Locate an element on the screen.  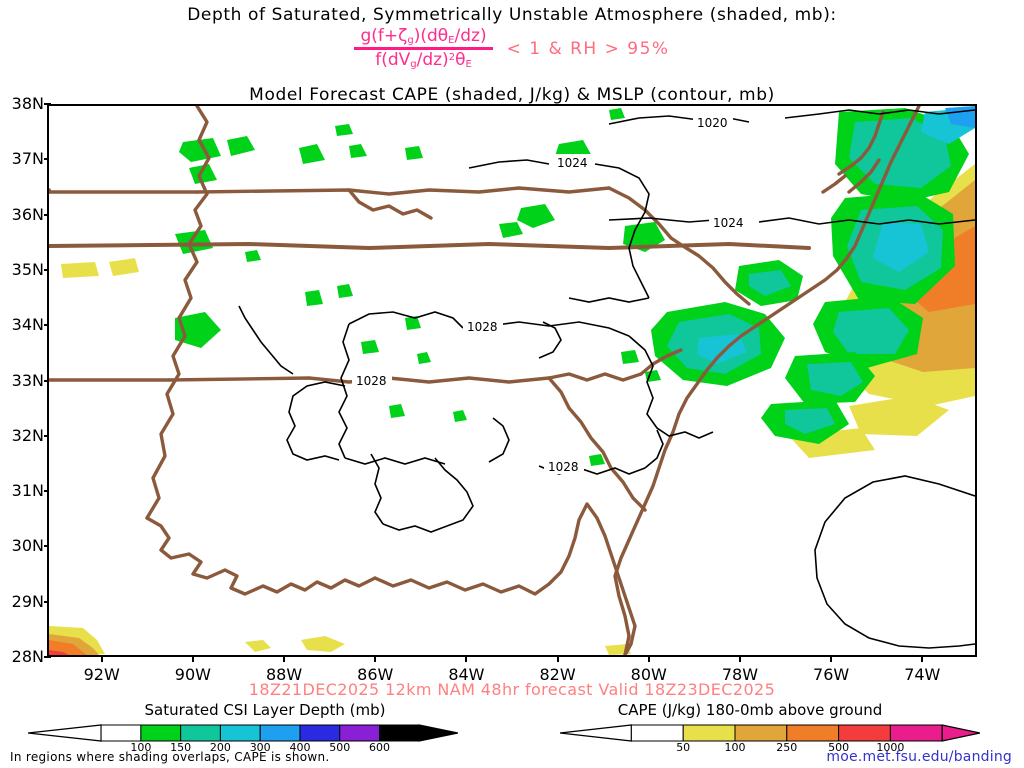
lon-tick-label: 82W is located at coordinates (557, 674).